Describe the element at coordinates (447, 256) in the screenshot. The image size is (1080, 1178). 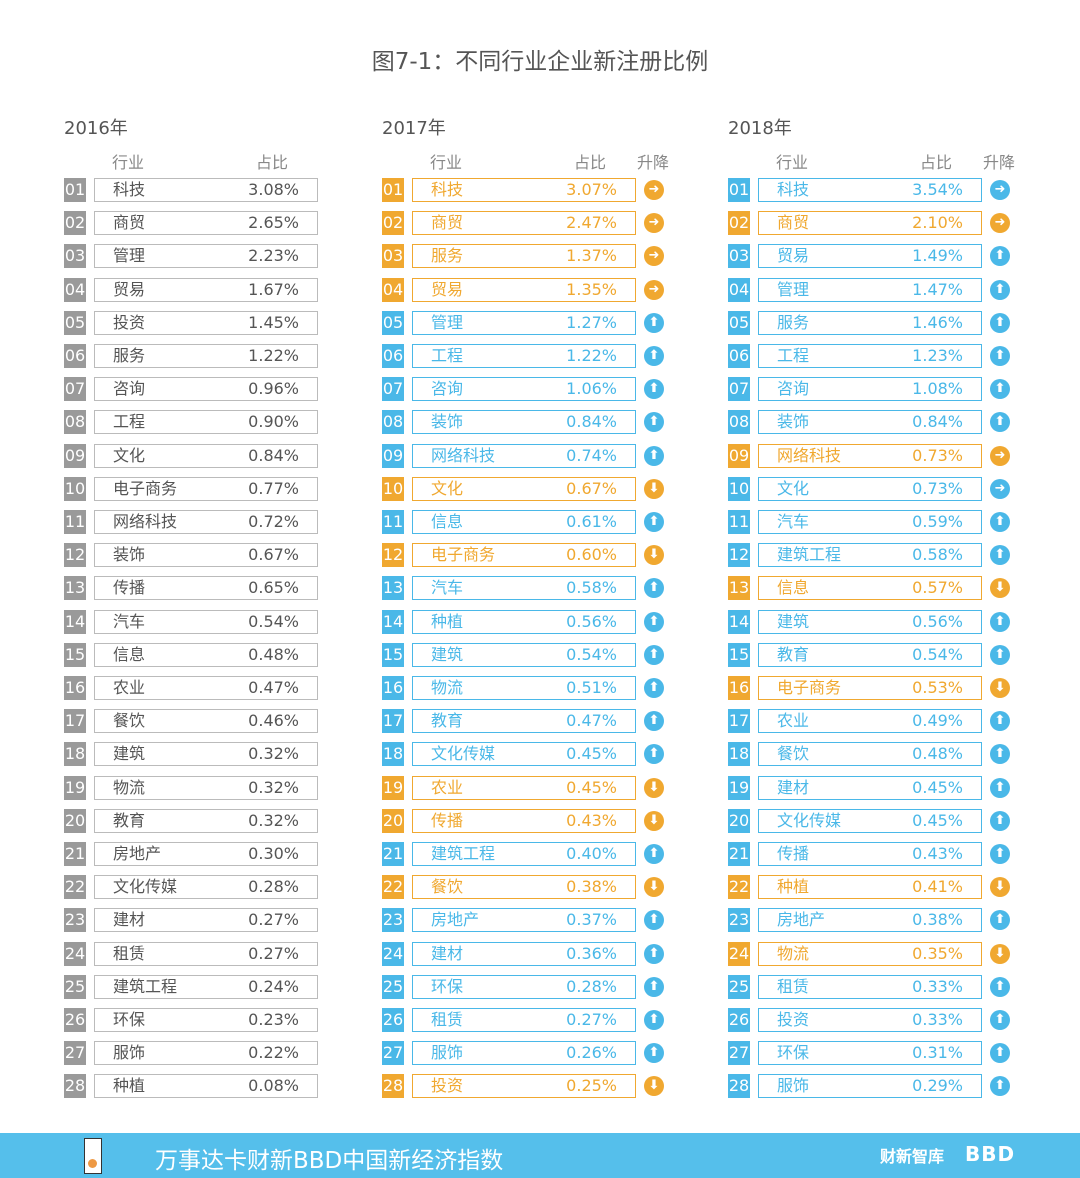
I see `industry-name: 服务` at that location.